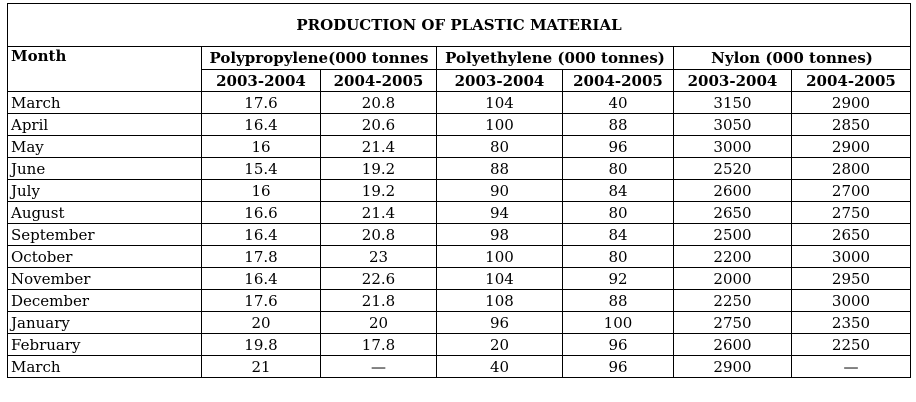 The image size is (916, 402). I want to click on table-title: PRODUCTION OF PLASTIC MATERIAL, so click(459, 25).